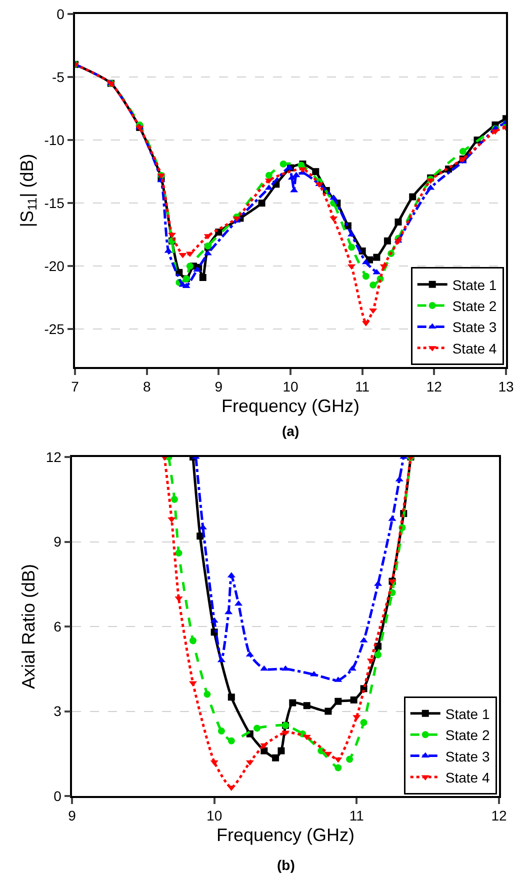  I want to click on y-tick-label: -10, so click(54, 140).